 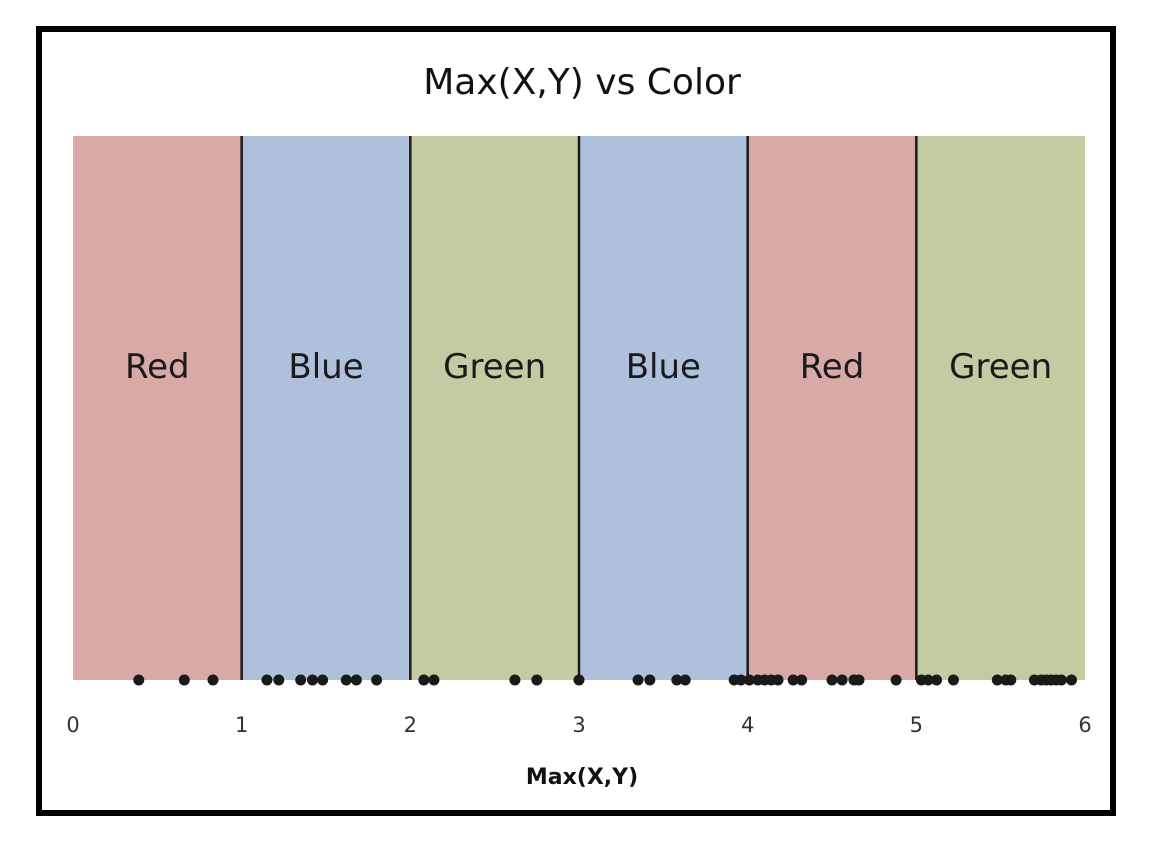 What do you see at coordinates (72, 725) in the screenshot?
I see `x-tick-label: 0` at bounding box center [72, 725].